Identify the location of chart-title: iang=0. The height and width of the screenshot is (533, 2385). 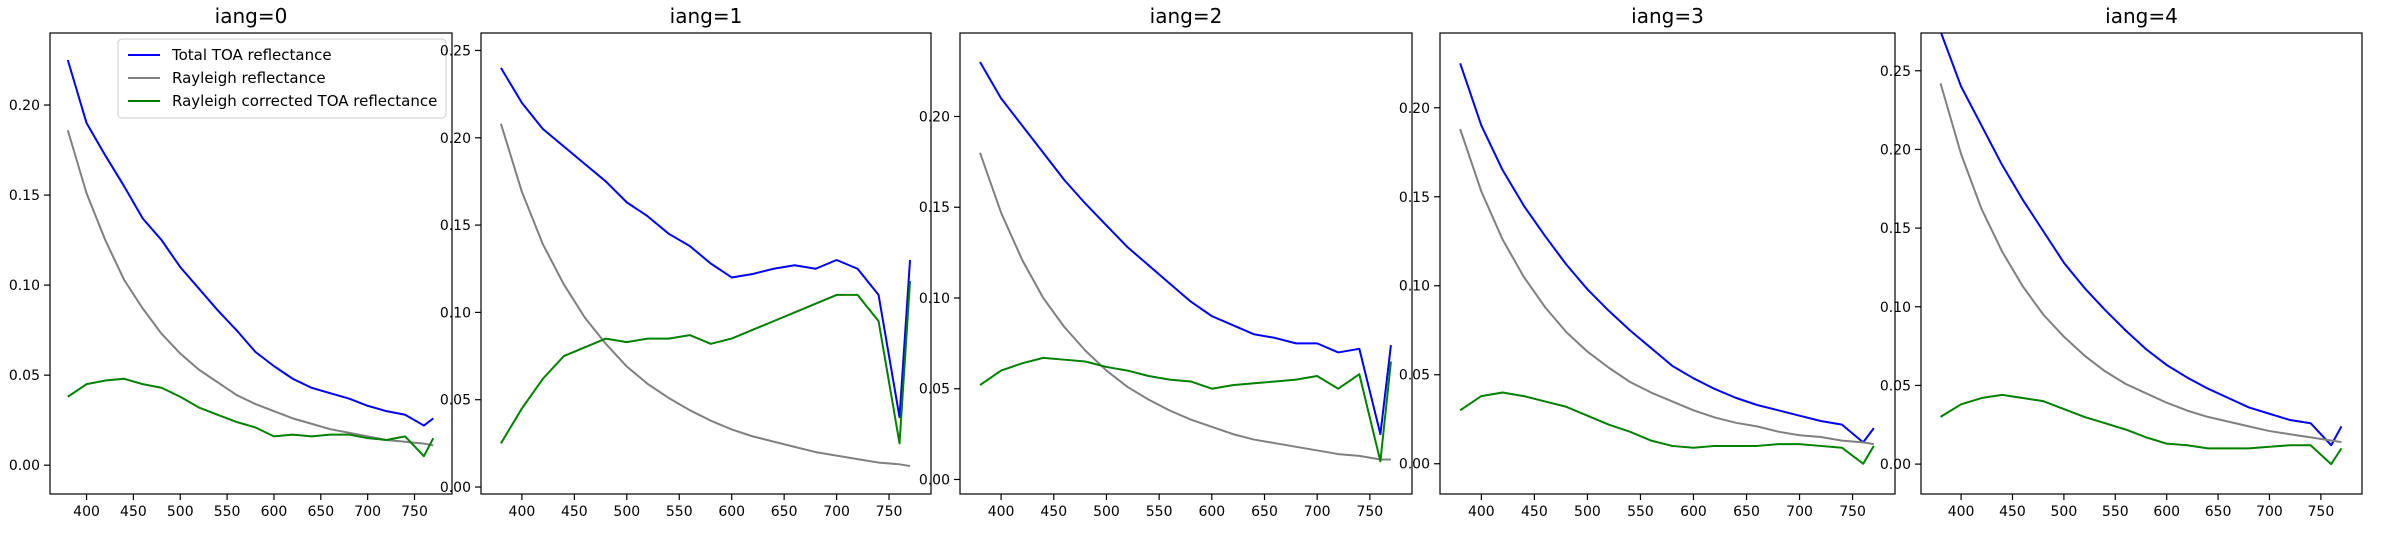
(251, 16).